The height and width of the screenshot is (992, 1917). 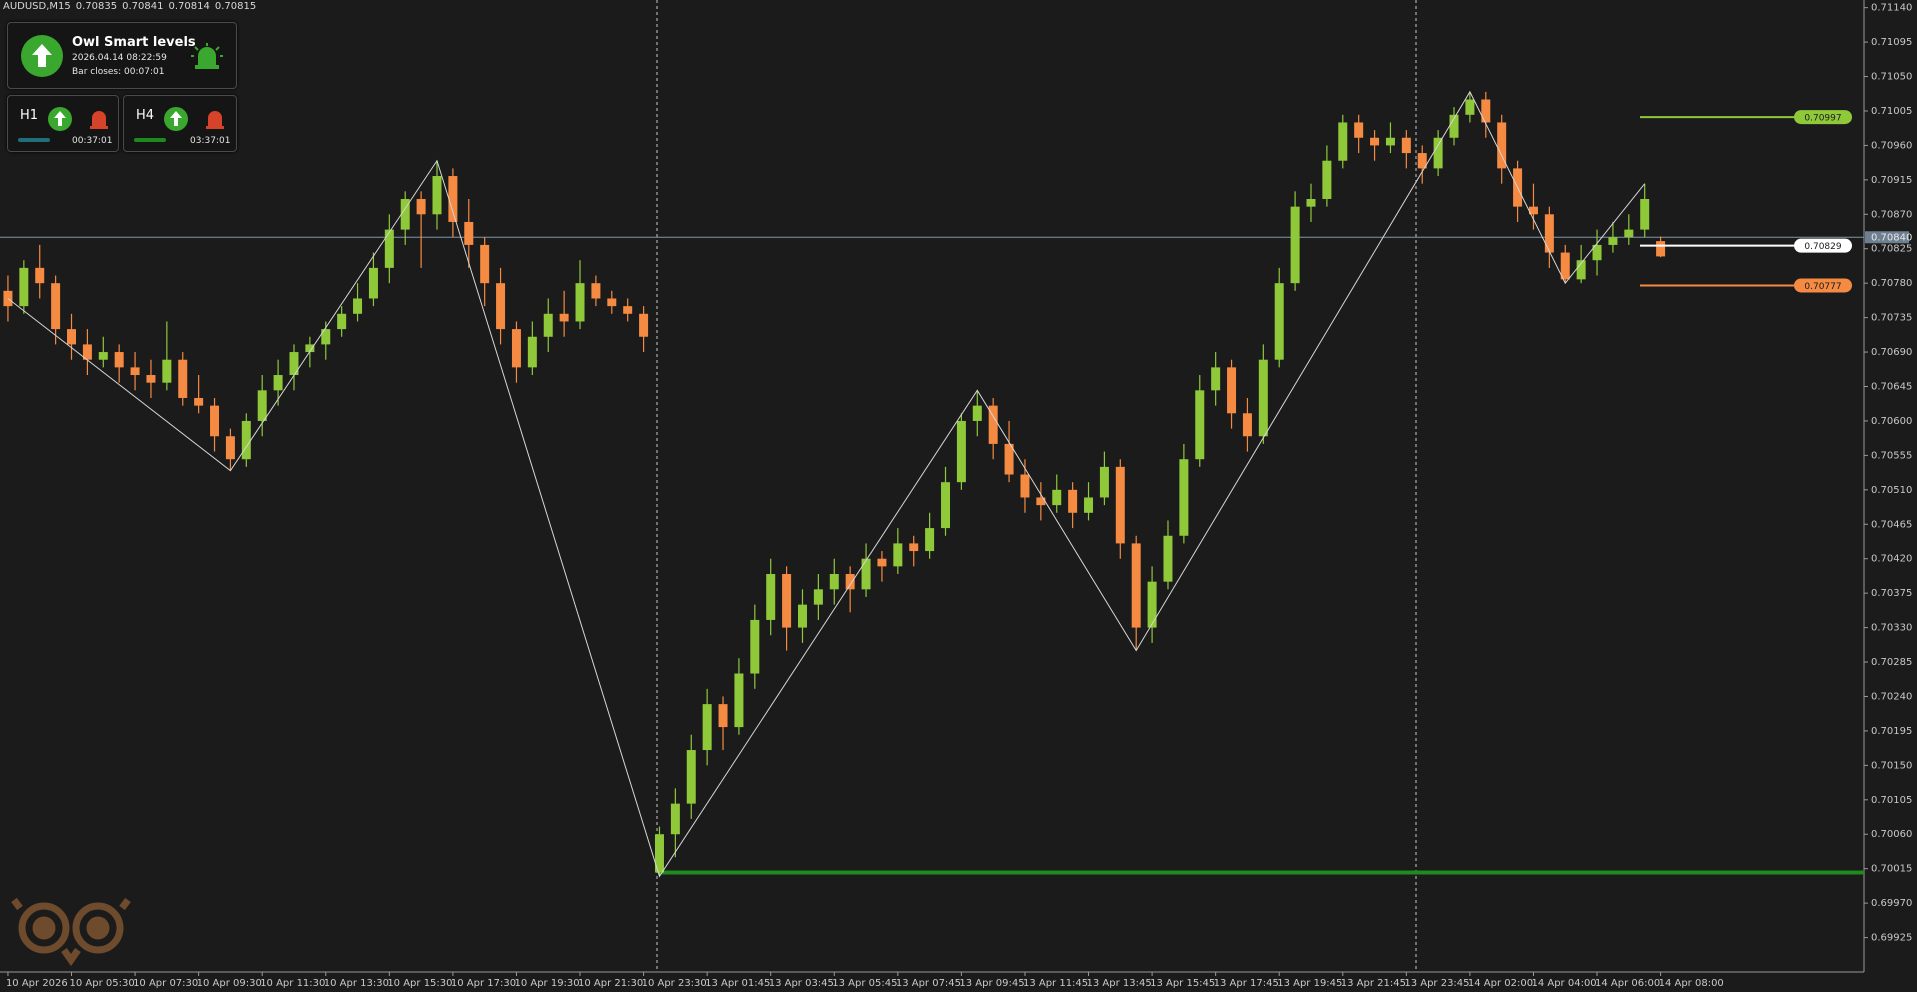 I want to click on level-label: 0.70777, so click(x=1822, y=287).